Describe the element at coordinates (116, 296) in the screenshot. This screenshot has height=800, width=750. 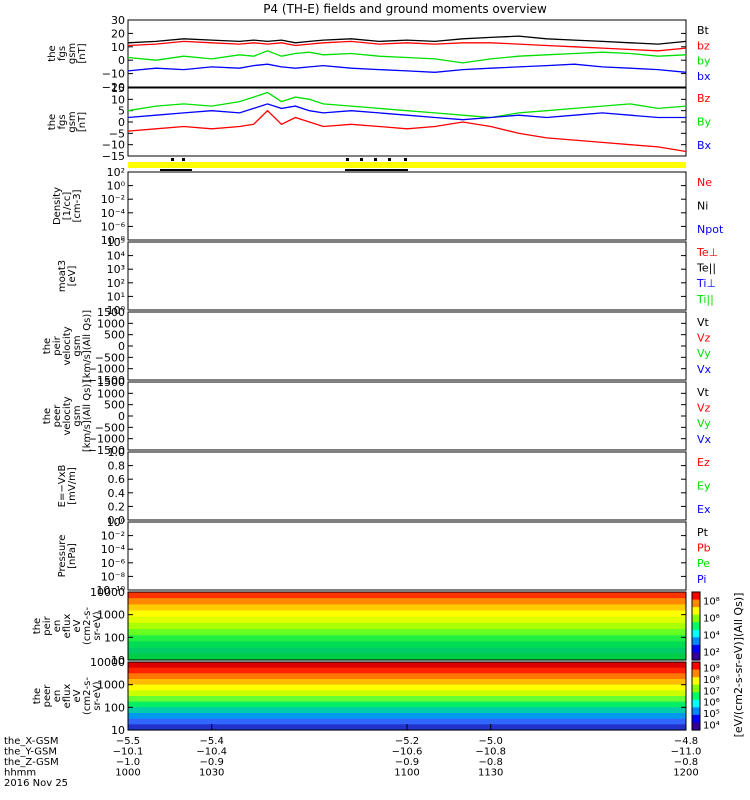
I see `y-tick-label: 10¹` at that location.